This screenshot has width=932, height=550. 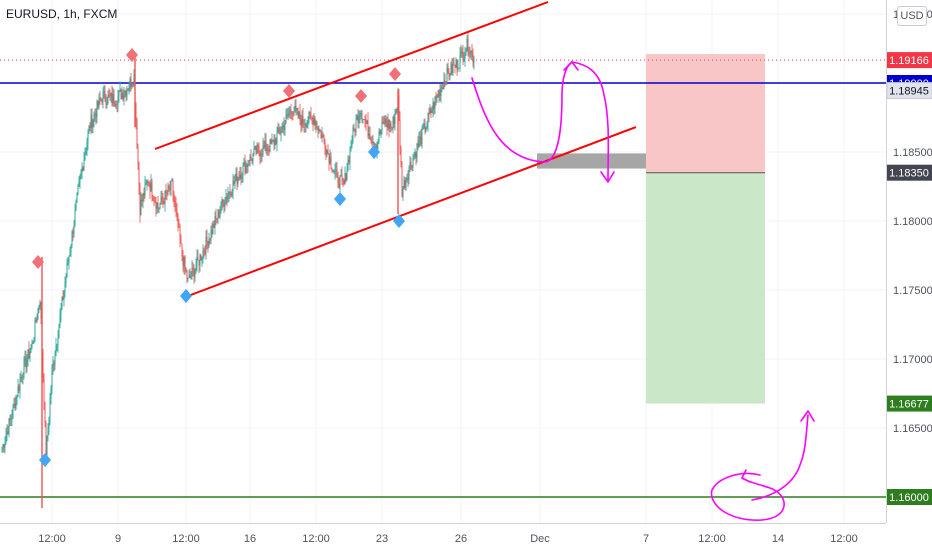 I want to click on symbol-label: EURUSD, 1h, FXCM, so click(x=62, y=14).